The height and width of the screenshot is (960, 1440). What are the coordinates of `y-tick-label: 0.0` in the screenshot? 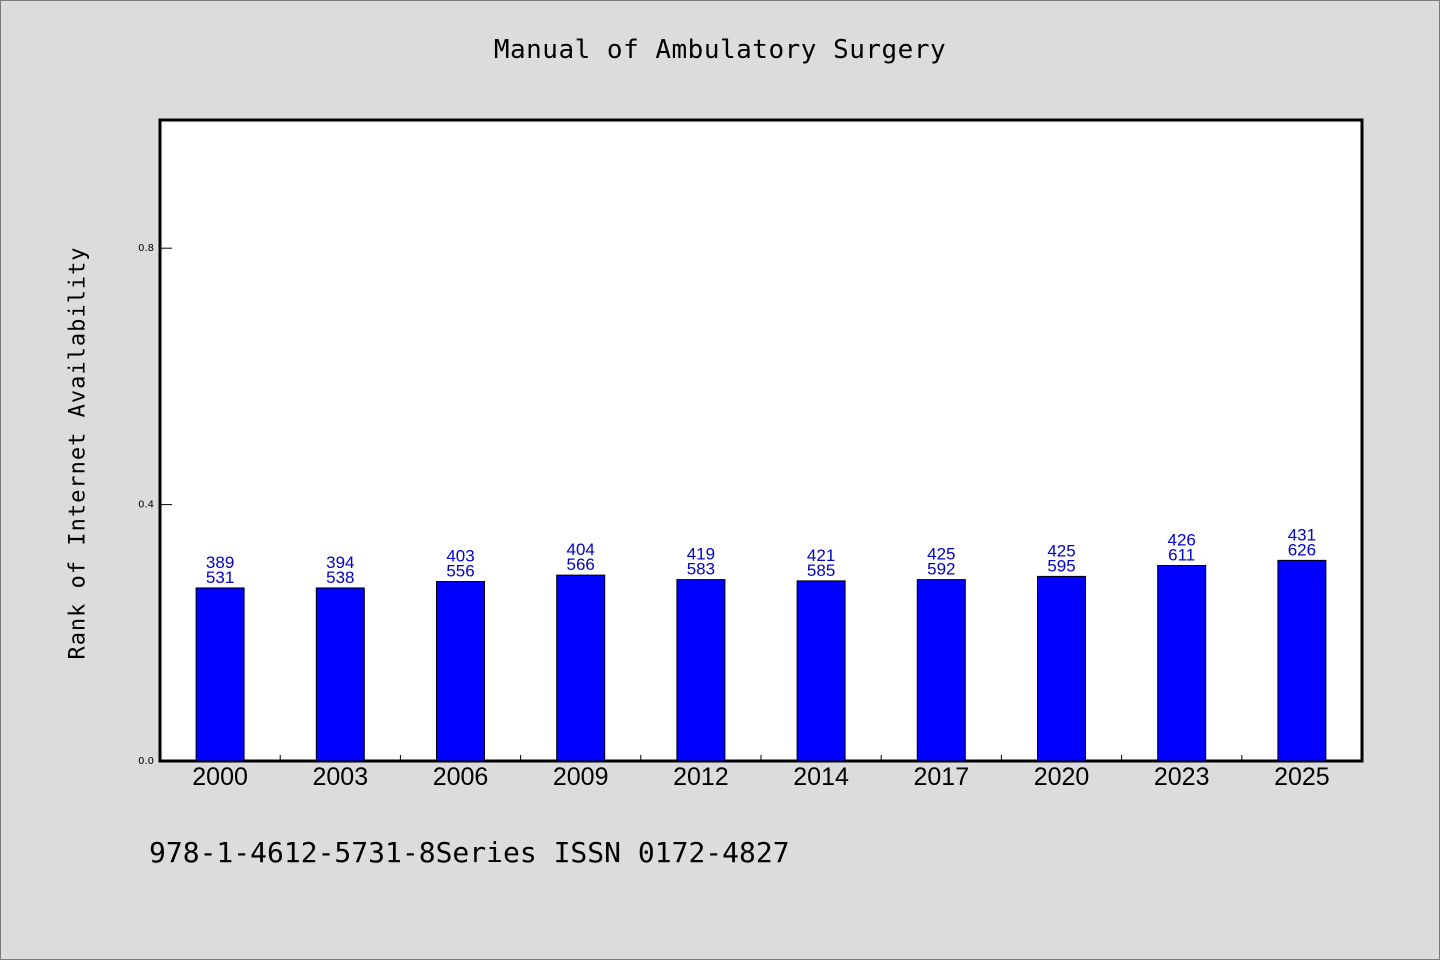 It's located at (146, 761).